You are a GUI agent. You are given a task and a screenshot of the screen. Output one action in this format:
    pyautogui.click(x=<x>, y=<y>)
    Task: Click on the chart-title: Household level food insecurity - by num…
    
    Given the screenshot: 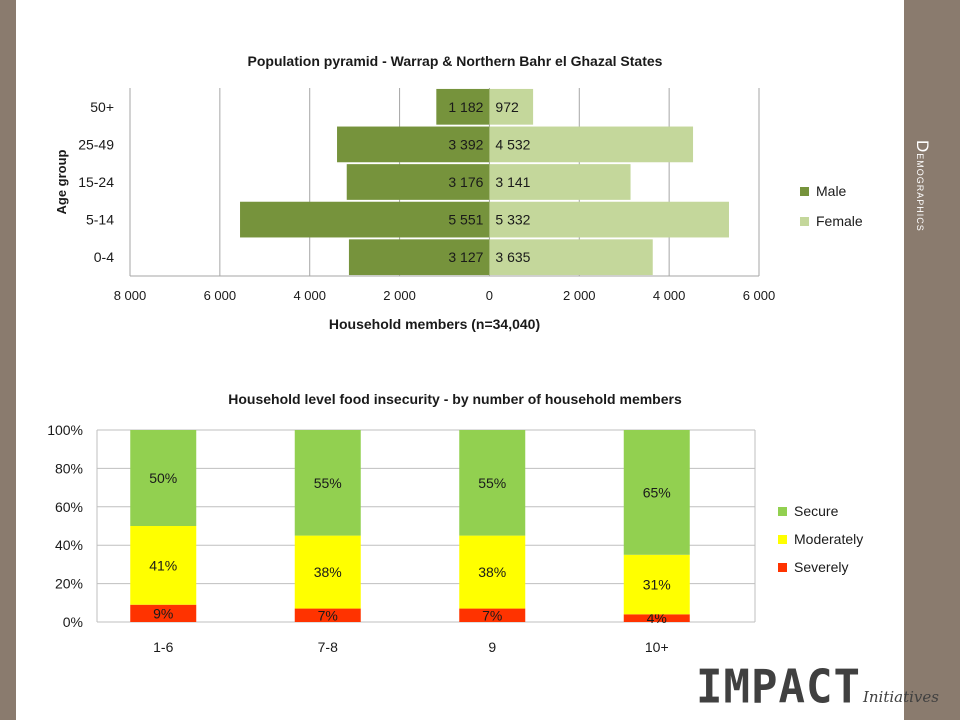 What is the action you would take?
    pyautogui.click(x=455, y=399)
    